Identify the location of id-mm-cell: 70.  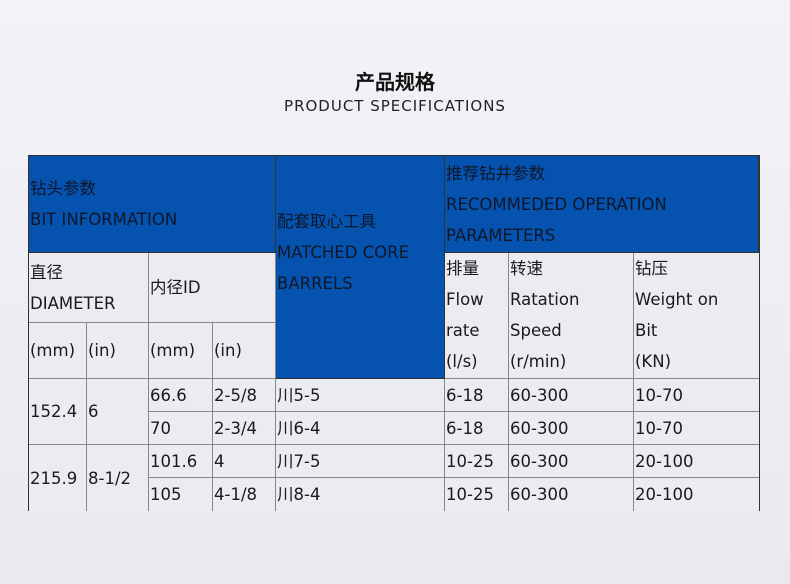
(181, 428).